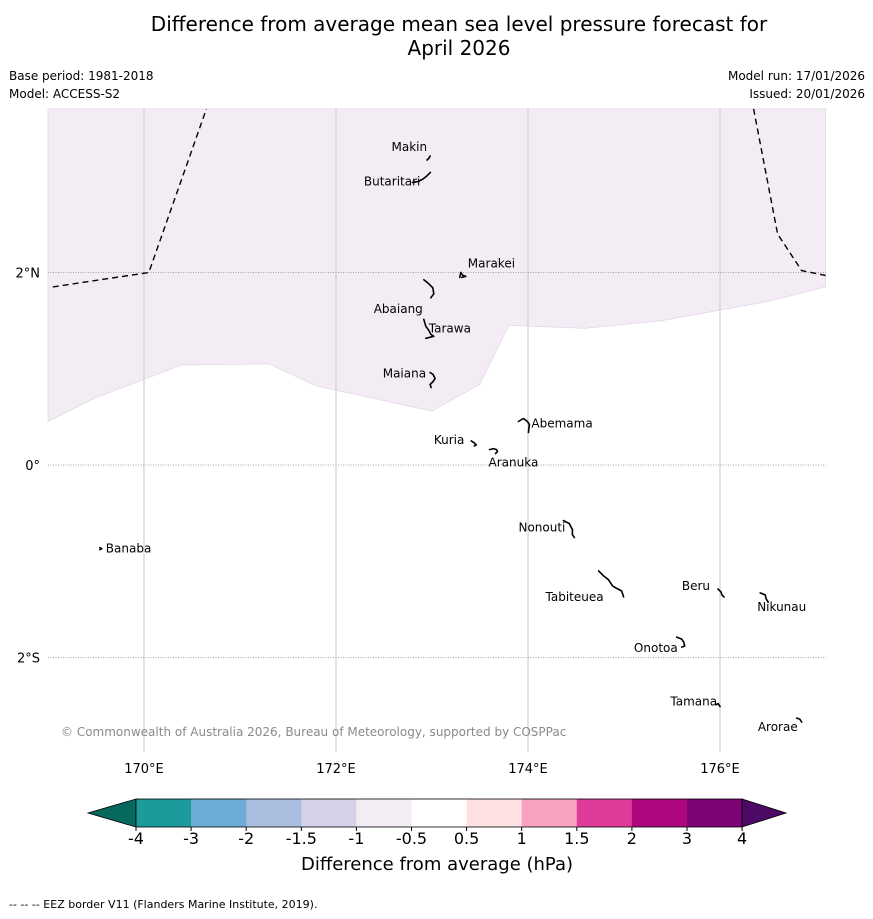 The height and width of the screenshot is (919, 873). I want to click on colorbar-tick-label: 3, so click(687, 838).